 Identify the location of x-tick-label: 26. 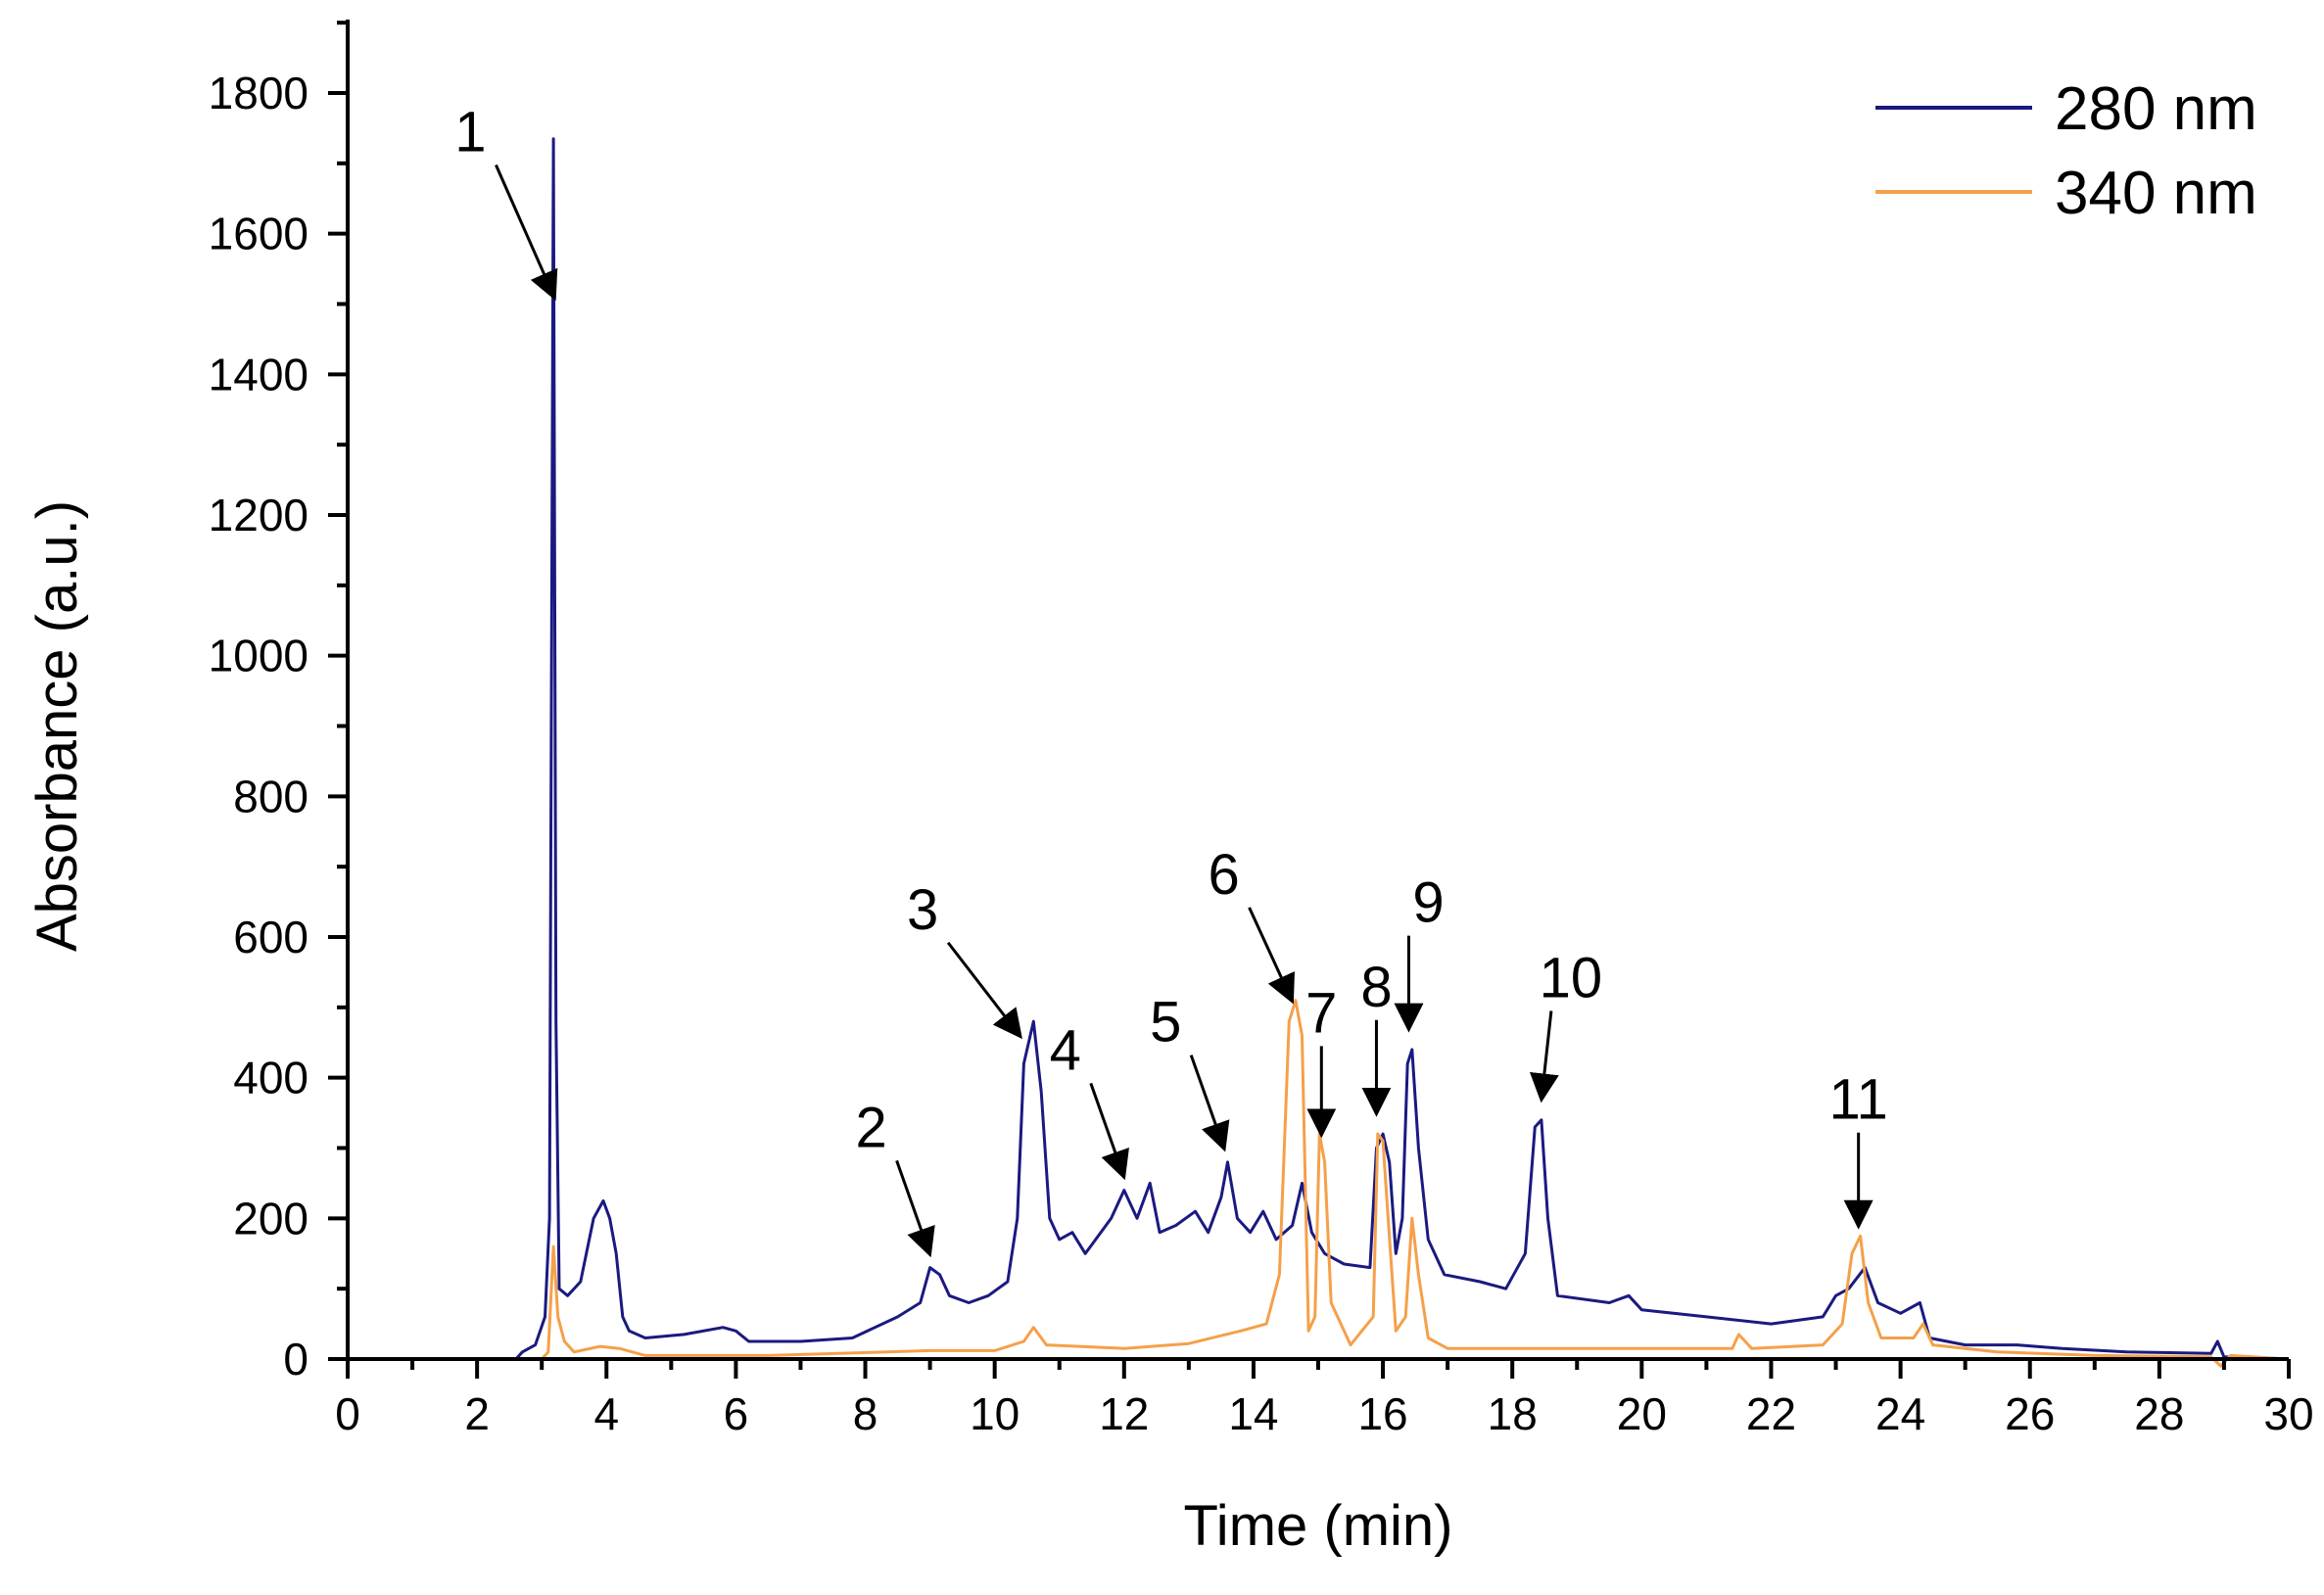
(2030, 1413).